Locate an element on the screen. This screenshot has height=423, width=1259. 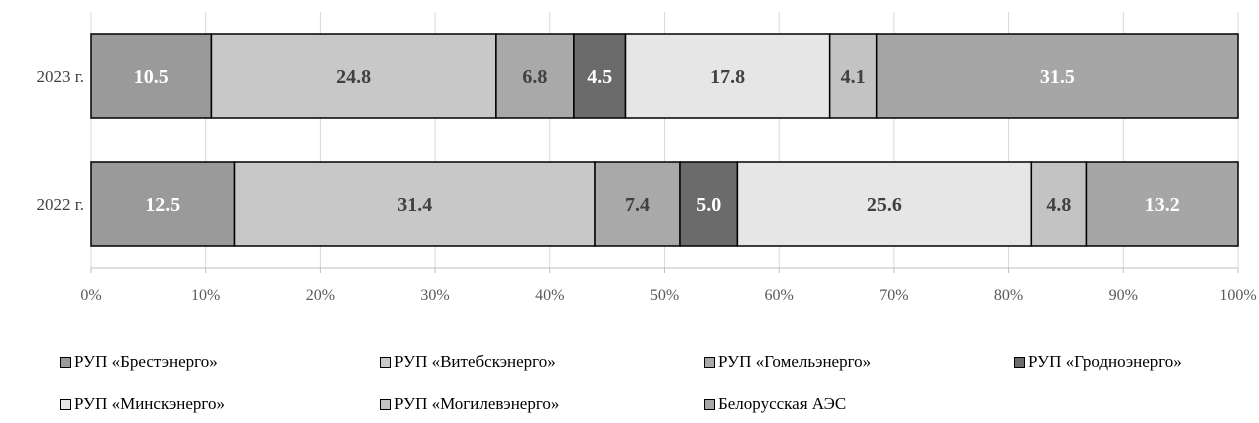
data-label: 31.5 is located at coordinates (1057, 77).